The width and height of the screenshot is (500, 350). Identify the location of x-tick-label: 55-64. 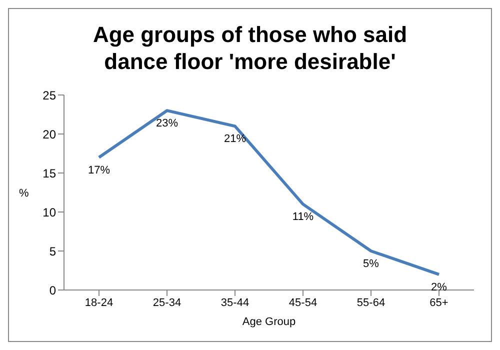
(371, 302).